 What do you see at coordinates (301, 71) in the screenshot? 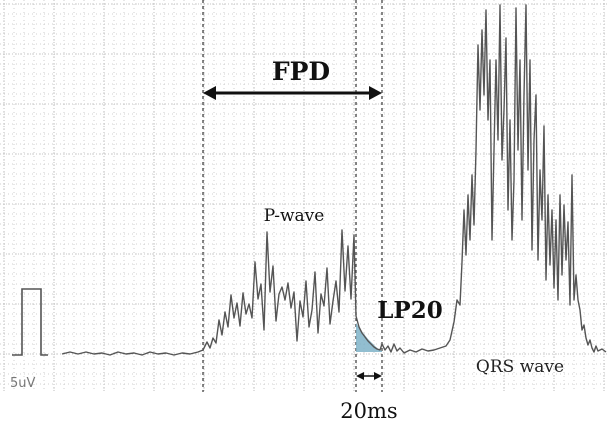
I see `fpd-label: FPD` at bounding box center [301, 71].